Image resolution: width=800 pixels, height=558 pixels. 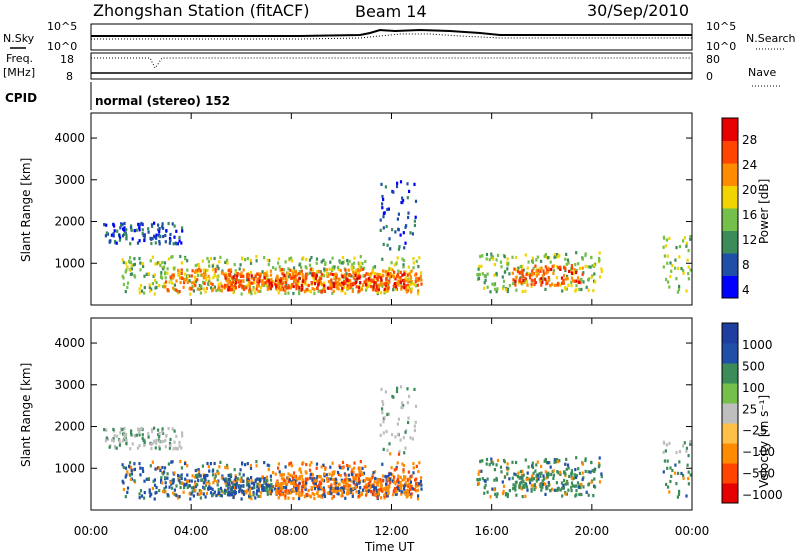 What do you see at coordinates (69, 343) in the screenshot?
I see `y-tick-label: 4000` at bounding box center [69, 343].